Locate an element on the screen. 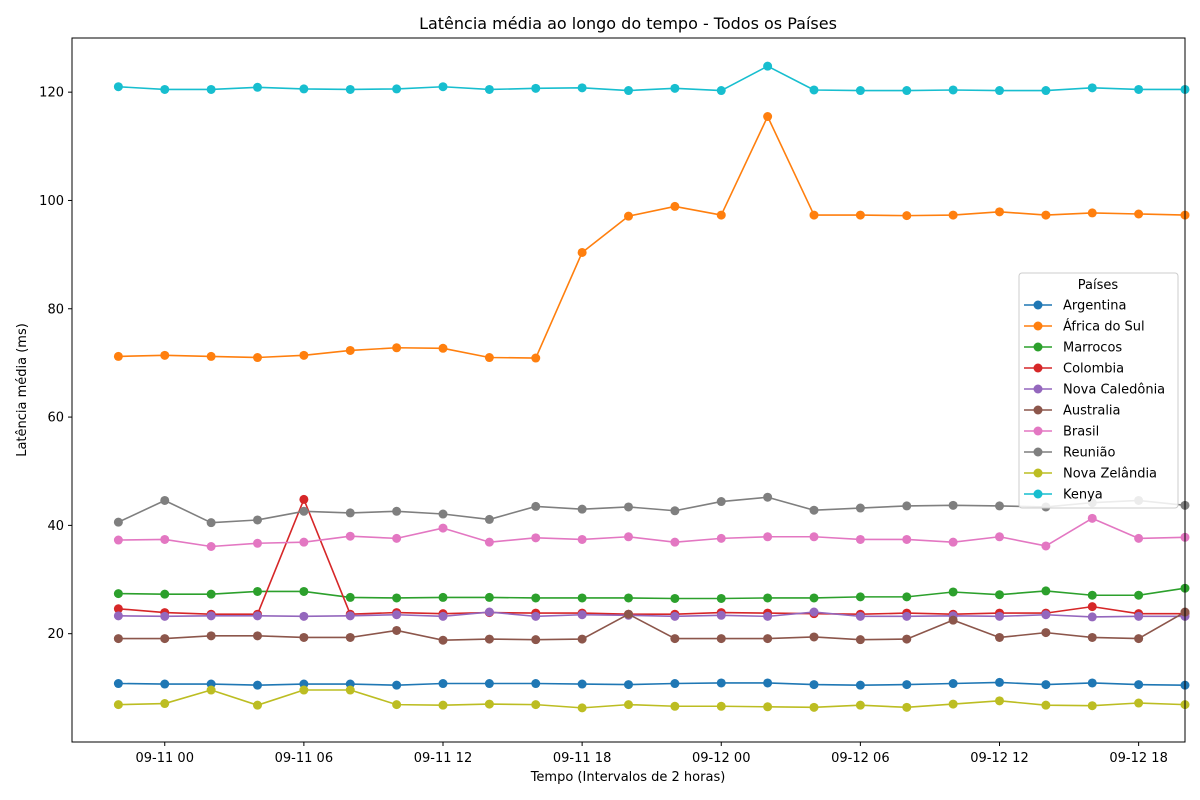 This screenshot has height=800, width=1200. series-colombia is located at coordinates (651, 556).